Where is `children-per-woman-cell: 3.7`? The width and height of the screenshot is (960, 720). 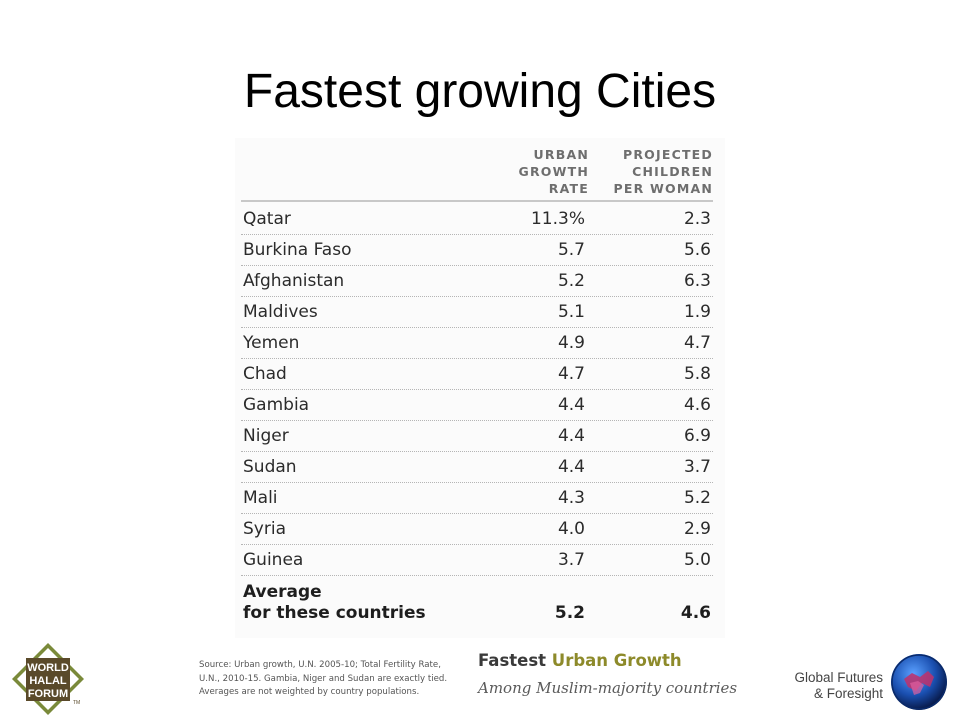 children-per-woman-cell: 3.7 is located at coordinates (697, 467).